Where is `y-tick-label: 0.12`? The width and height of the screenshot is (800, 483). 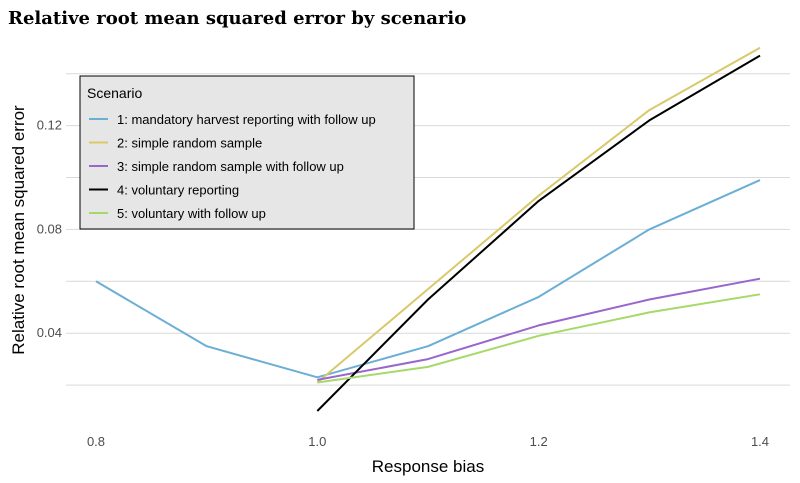 y-tick-label: 0.12 is located at coordinates (49, 125).